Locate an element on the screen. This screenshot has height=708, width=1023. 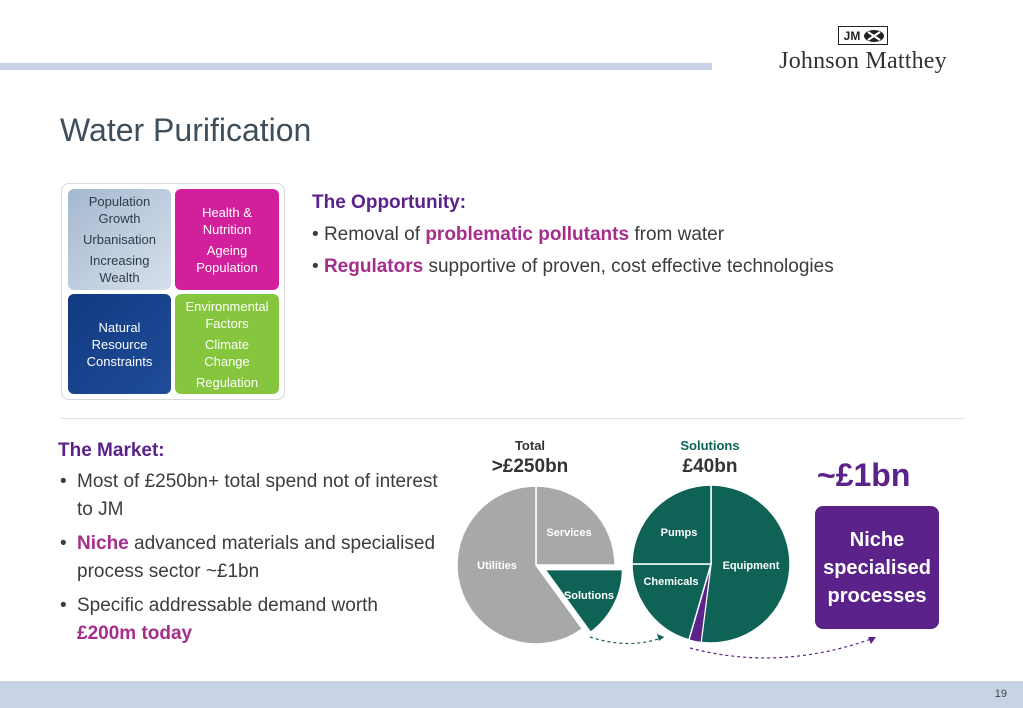
driver-label: Urbanisation is located at coordinates (119, 239).